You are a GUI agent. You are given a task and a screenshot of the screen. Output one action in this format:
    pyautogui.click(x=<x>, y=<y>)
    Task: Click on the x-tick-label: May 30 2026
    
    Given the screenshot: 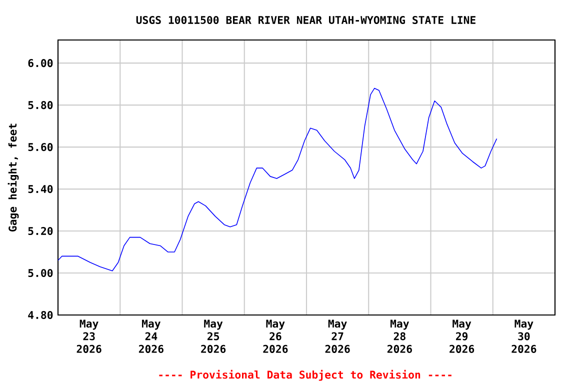 What is the action you would take?
    pyautogui.click(x=524, y=336)
    